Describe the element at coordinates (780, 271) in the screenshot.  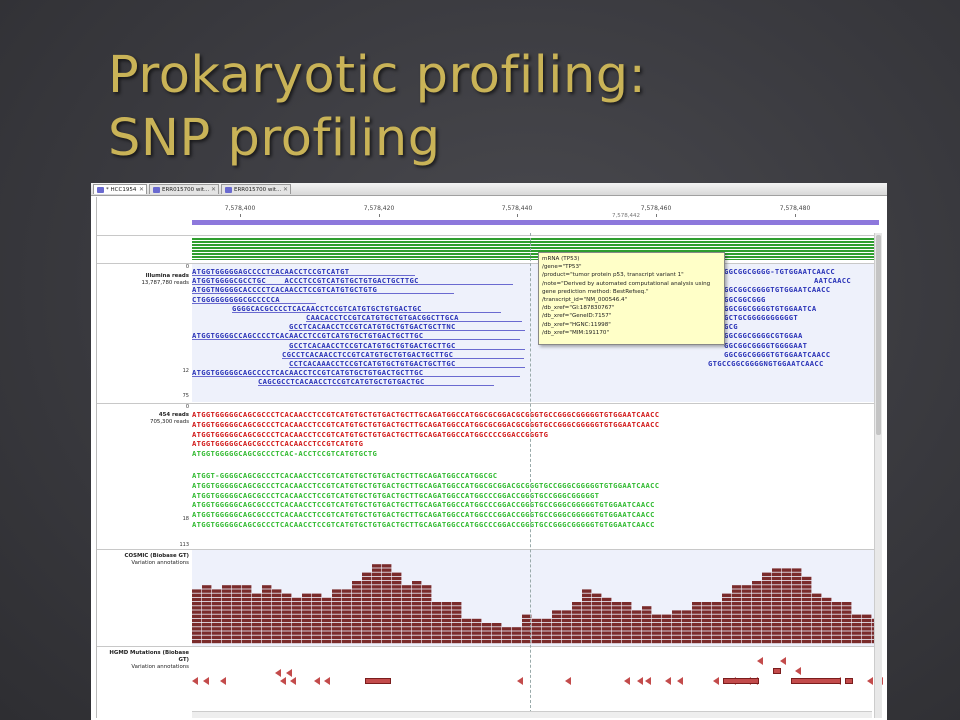
I see `illumina-read: GGCGGCGGGG-TGTGGAATCAACC` at that location.